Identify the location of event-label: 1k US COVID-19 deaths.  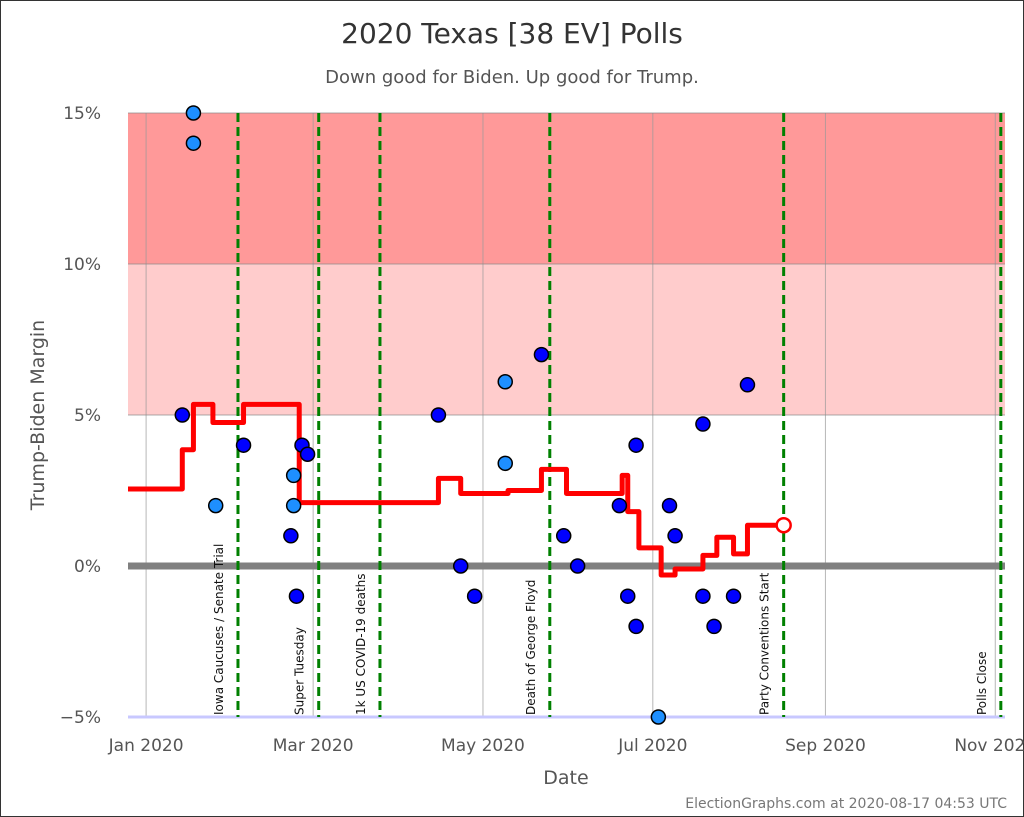
(361, 644).